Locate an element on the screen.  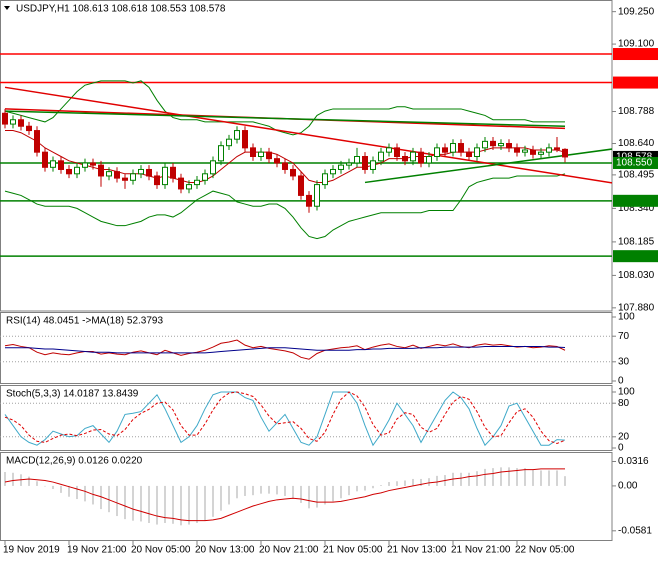
y-tick-label: 80 is located at coordinates (624, 403).